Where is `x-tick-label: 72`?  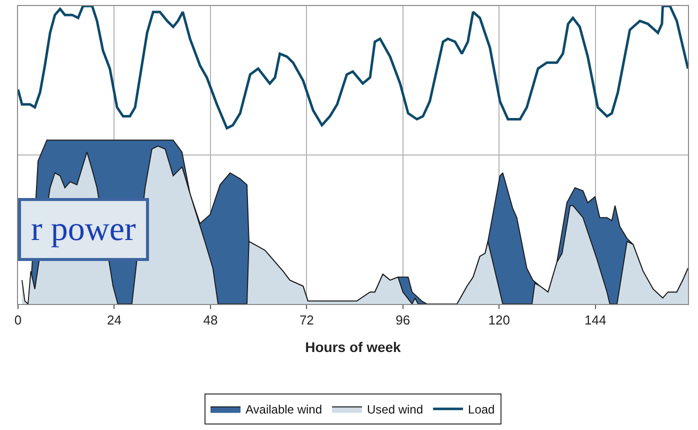
x-tick-label: 72 is located at coordinates (306, 320).